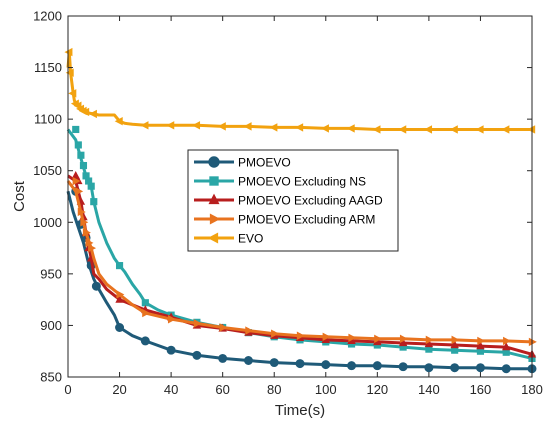 The height and width of the screenshot is (432, 550). Describe the element at coordinates (274, 389) in the screenshot. I see `x-tick-label: 80` at that location.